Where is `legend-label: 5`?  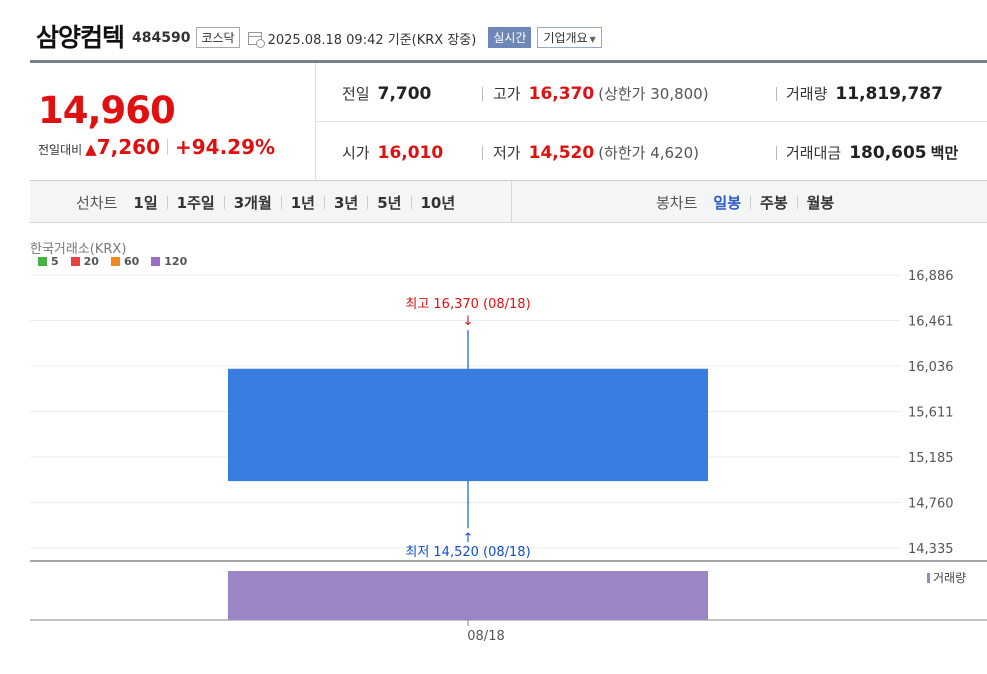 legend-label: 5 is located at coordinates (55, 261).